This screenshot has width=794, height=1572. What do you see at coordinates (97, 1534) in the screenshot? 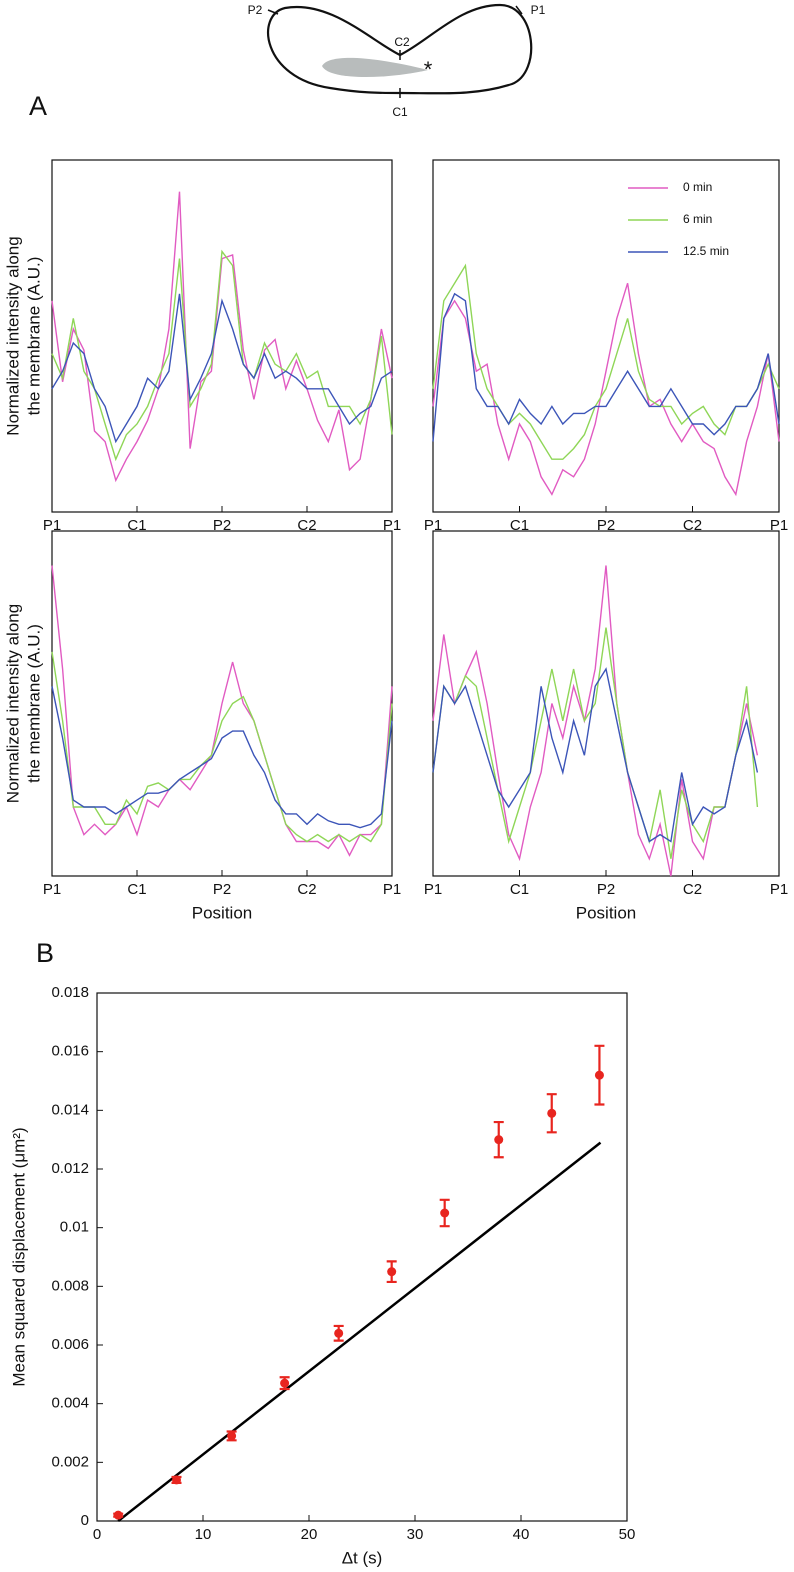
I see `x-tick-label: 0` at bounding box center [97, 1534].